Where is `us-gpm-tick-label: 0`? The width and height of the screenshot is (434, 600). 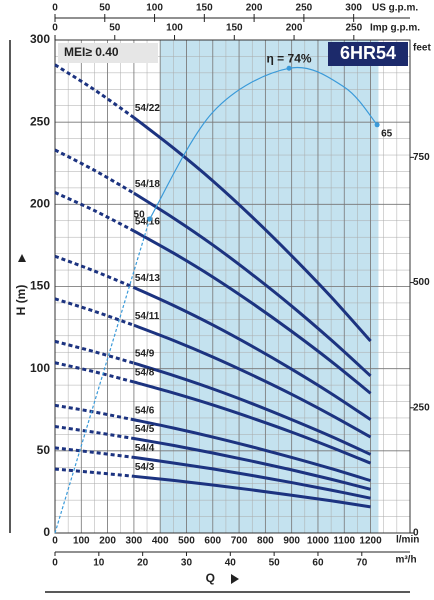
us-gpm-tick-label: 0 is located at coordinates (55, 8).